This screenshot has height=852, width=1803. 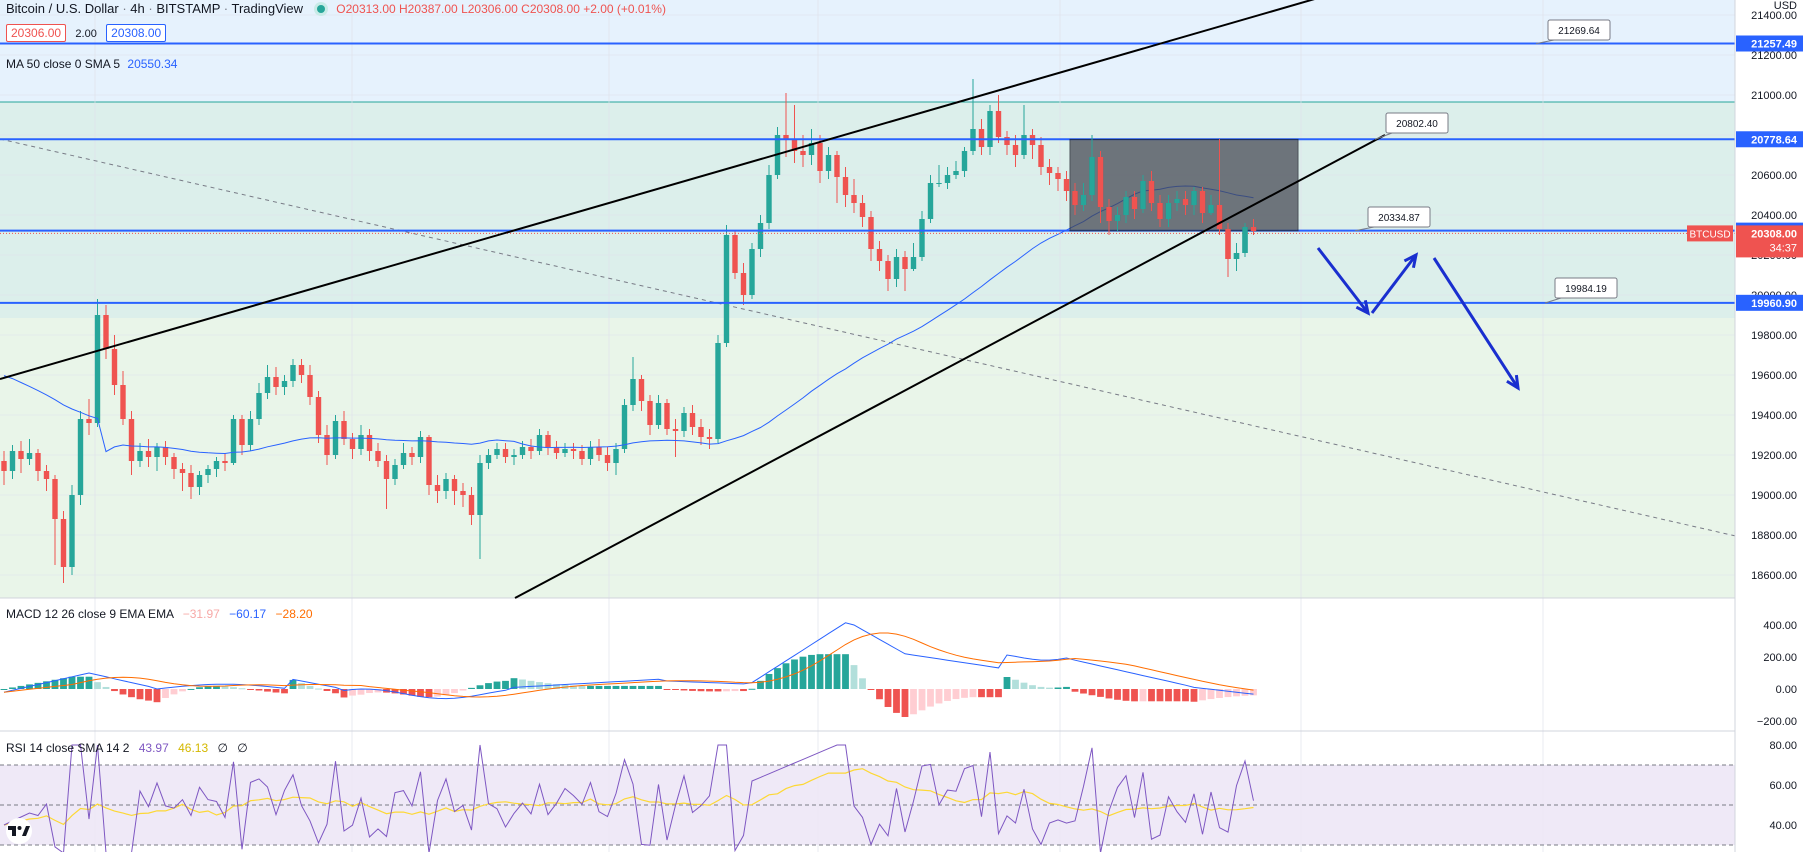 What do you see at coordinates (1774, 216) in the screenshot?
I see `price-tick-label: 20400.00` at bounding box center [1774, 216].